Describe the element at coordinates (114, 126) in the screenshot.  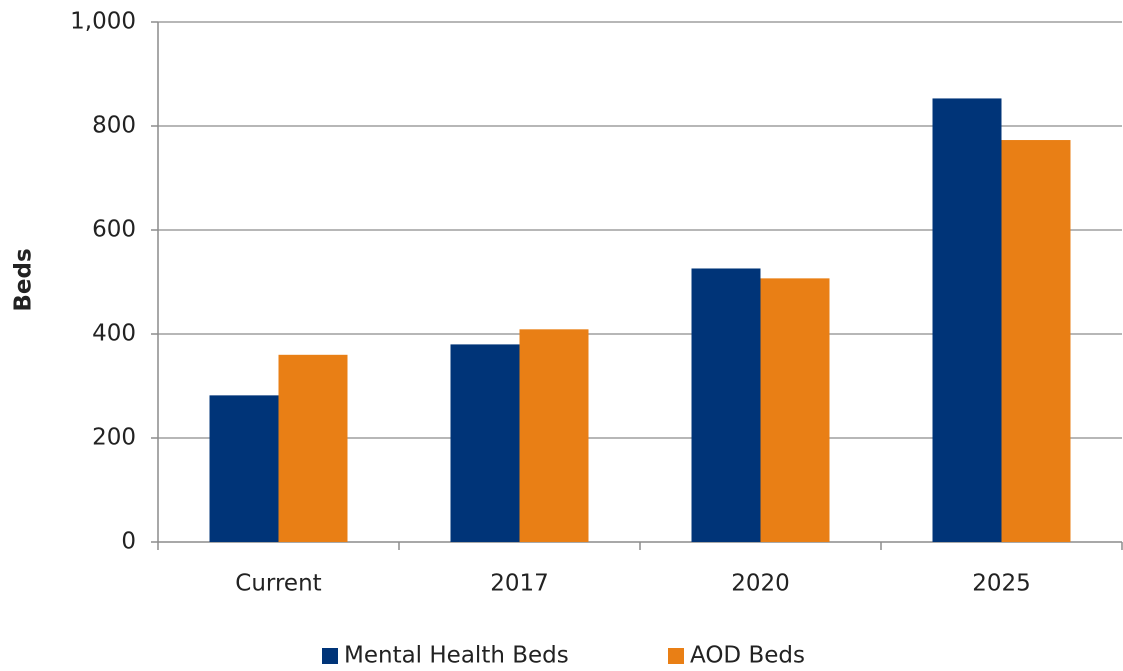
I see `y-tick-label: 800` at that location.